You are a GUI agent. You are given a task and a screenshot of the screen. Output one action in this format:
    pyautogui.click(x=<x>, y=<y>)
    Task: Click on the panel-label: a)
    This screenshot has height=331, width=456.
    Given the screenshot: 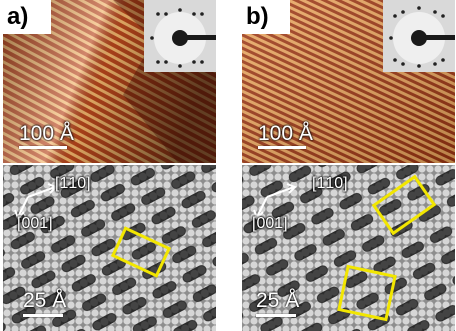 What is the action you would take?
    pyautogui.click(x=27, y=17)
    